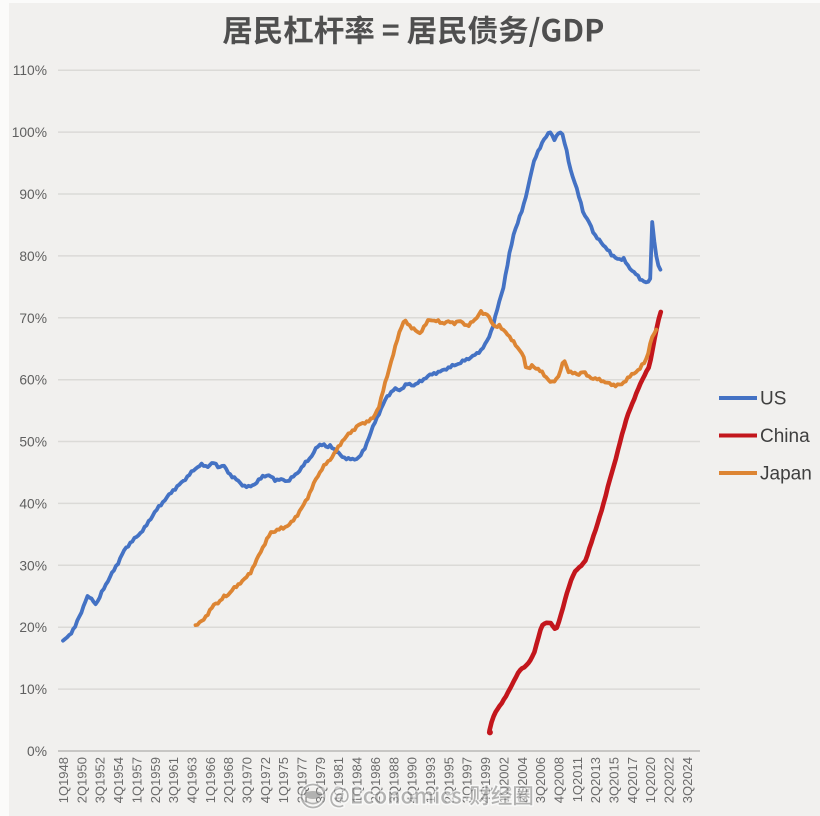 This screenshot has height=816, width=820. Describe the element at coordinates (33, 627) in the screenshot. I see `svg-text: 20%` at that location.